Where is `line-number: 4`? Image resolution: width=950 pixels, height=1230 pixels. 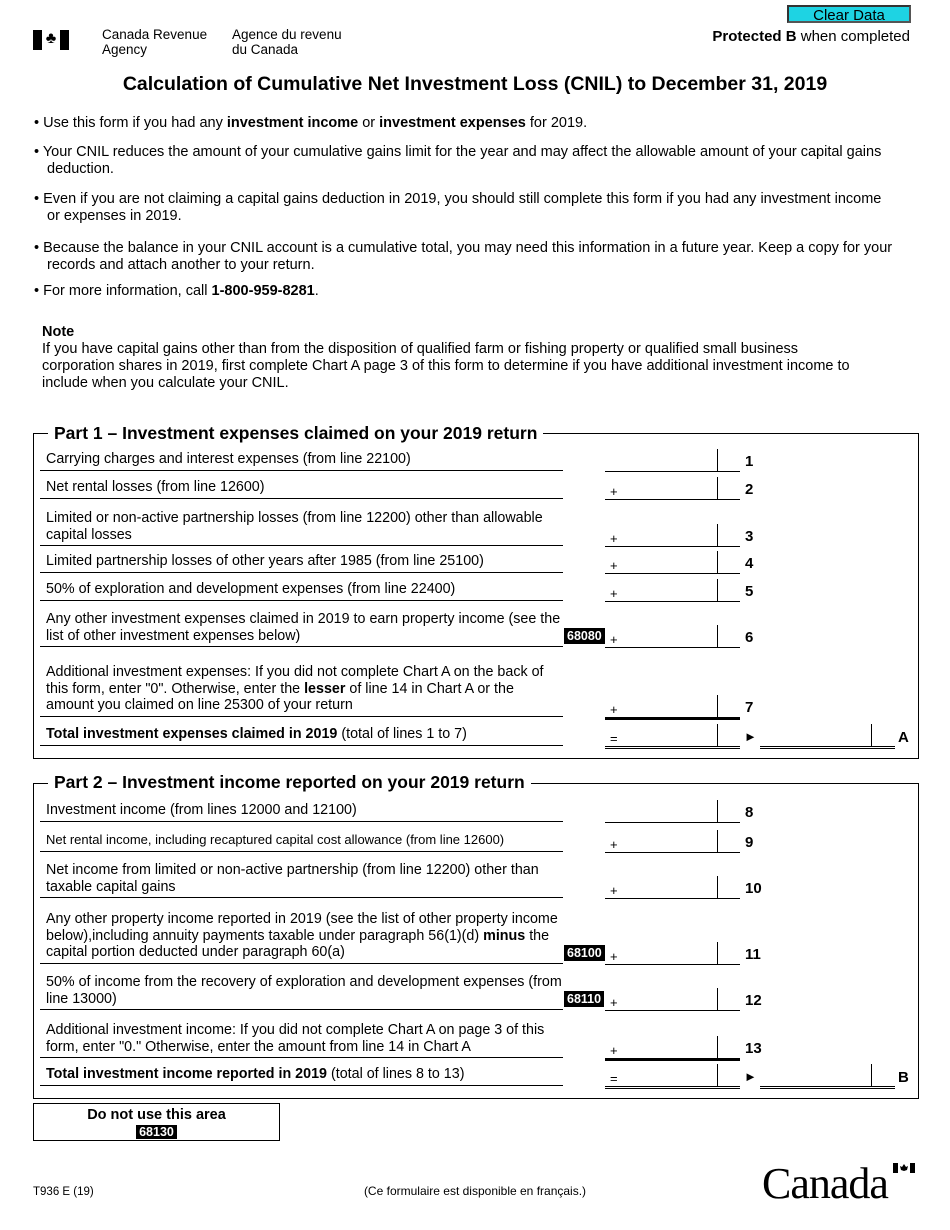
line-number: 4 is located at coordinates (749, 563).